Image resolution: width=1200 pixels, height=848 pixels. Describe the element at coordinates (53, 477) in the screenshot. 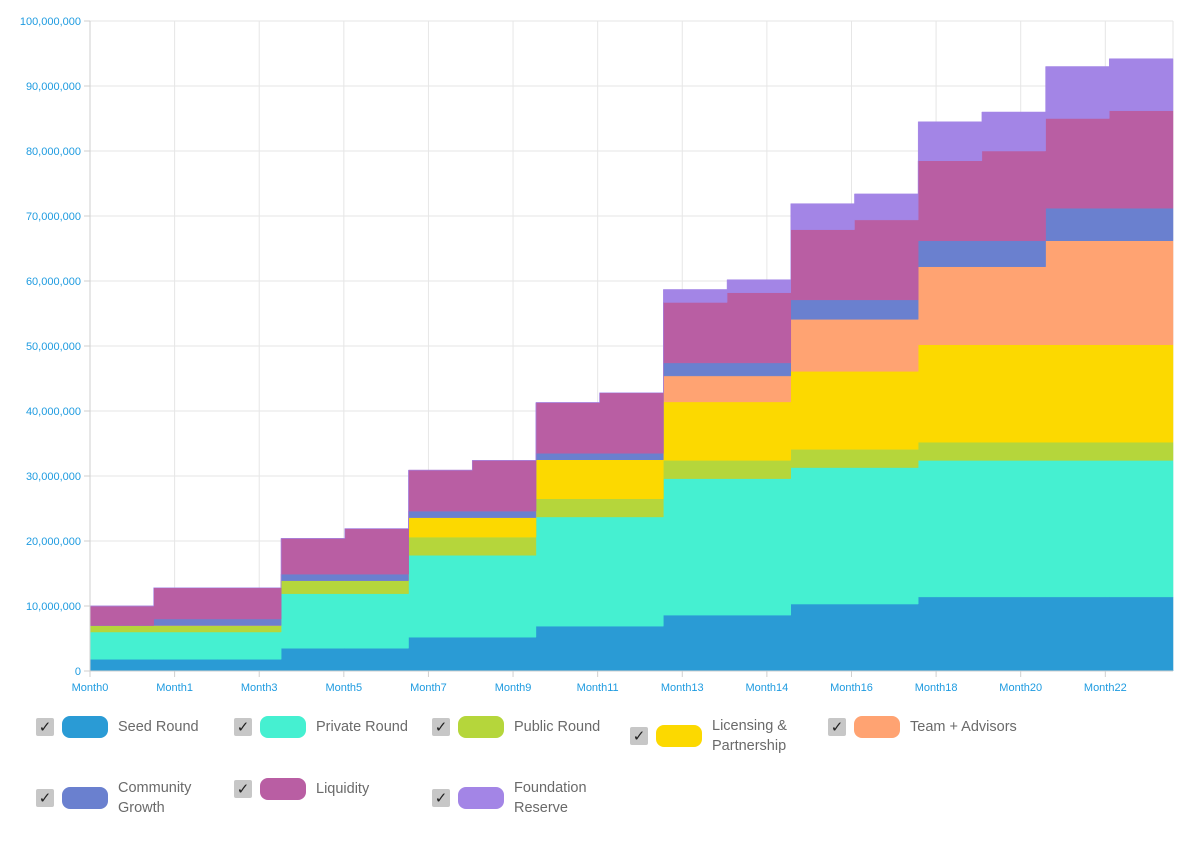

I see `y-tick-label: 30,000,000` at that location.